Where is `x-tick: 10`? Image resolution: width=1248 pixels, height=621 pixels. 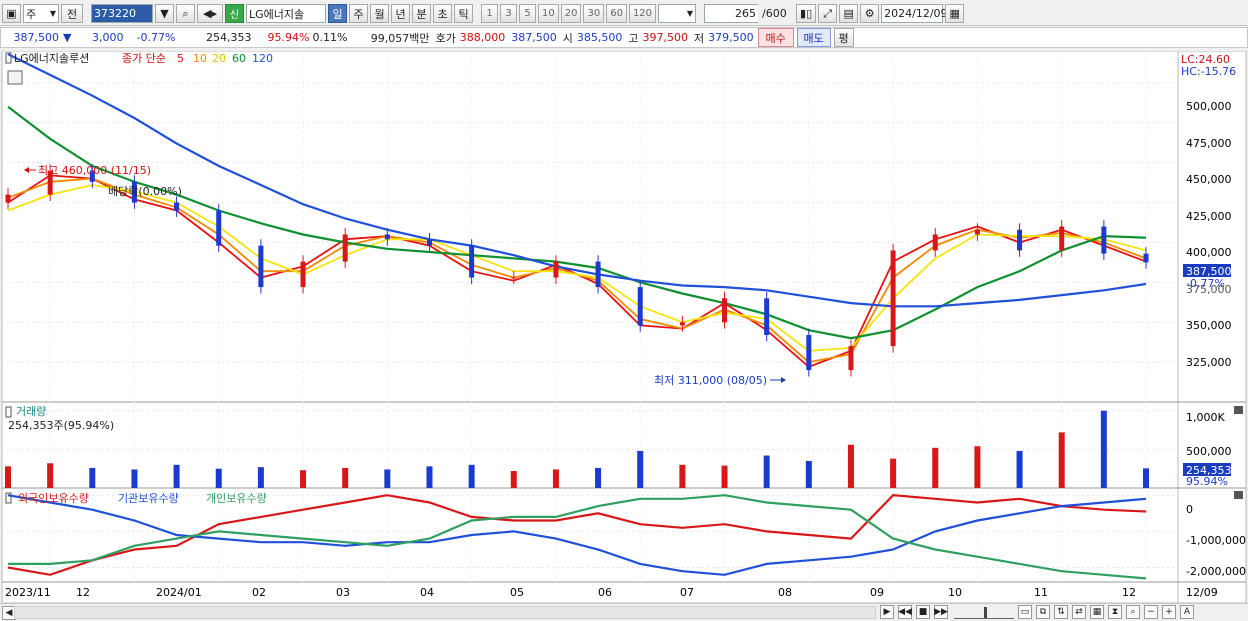 x-tick: 10 is located at coordinates (955, 592).